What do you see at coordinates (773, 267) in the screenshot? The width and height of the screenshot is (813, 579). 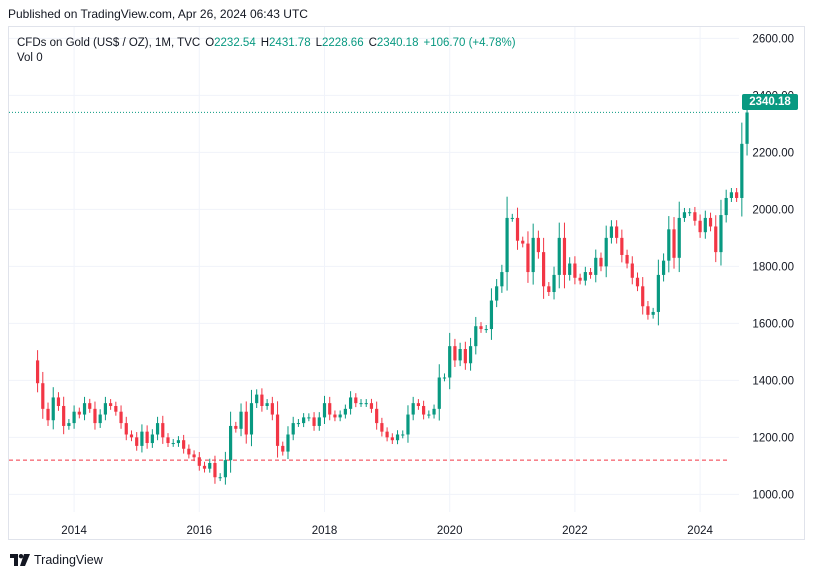 I see `y-tick-label: 1800.00` at bounding box center [773, 267].